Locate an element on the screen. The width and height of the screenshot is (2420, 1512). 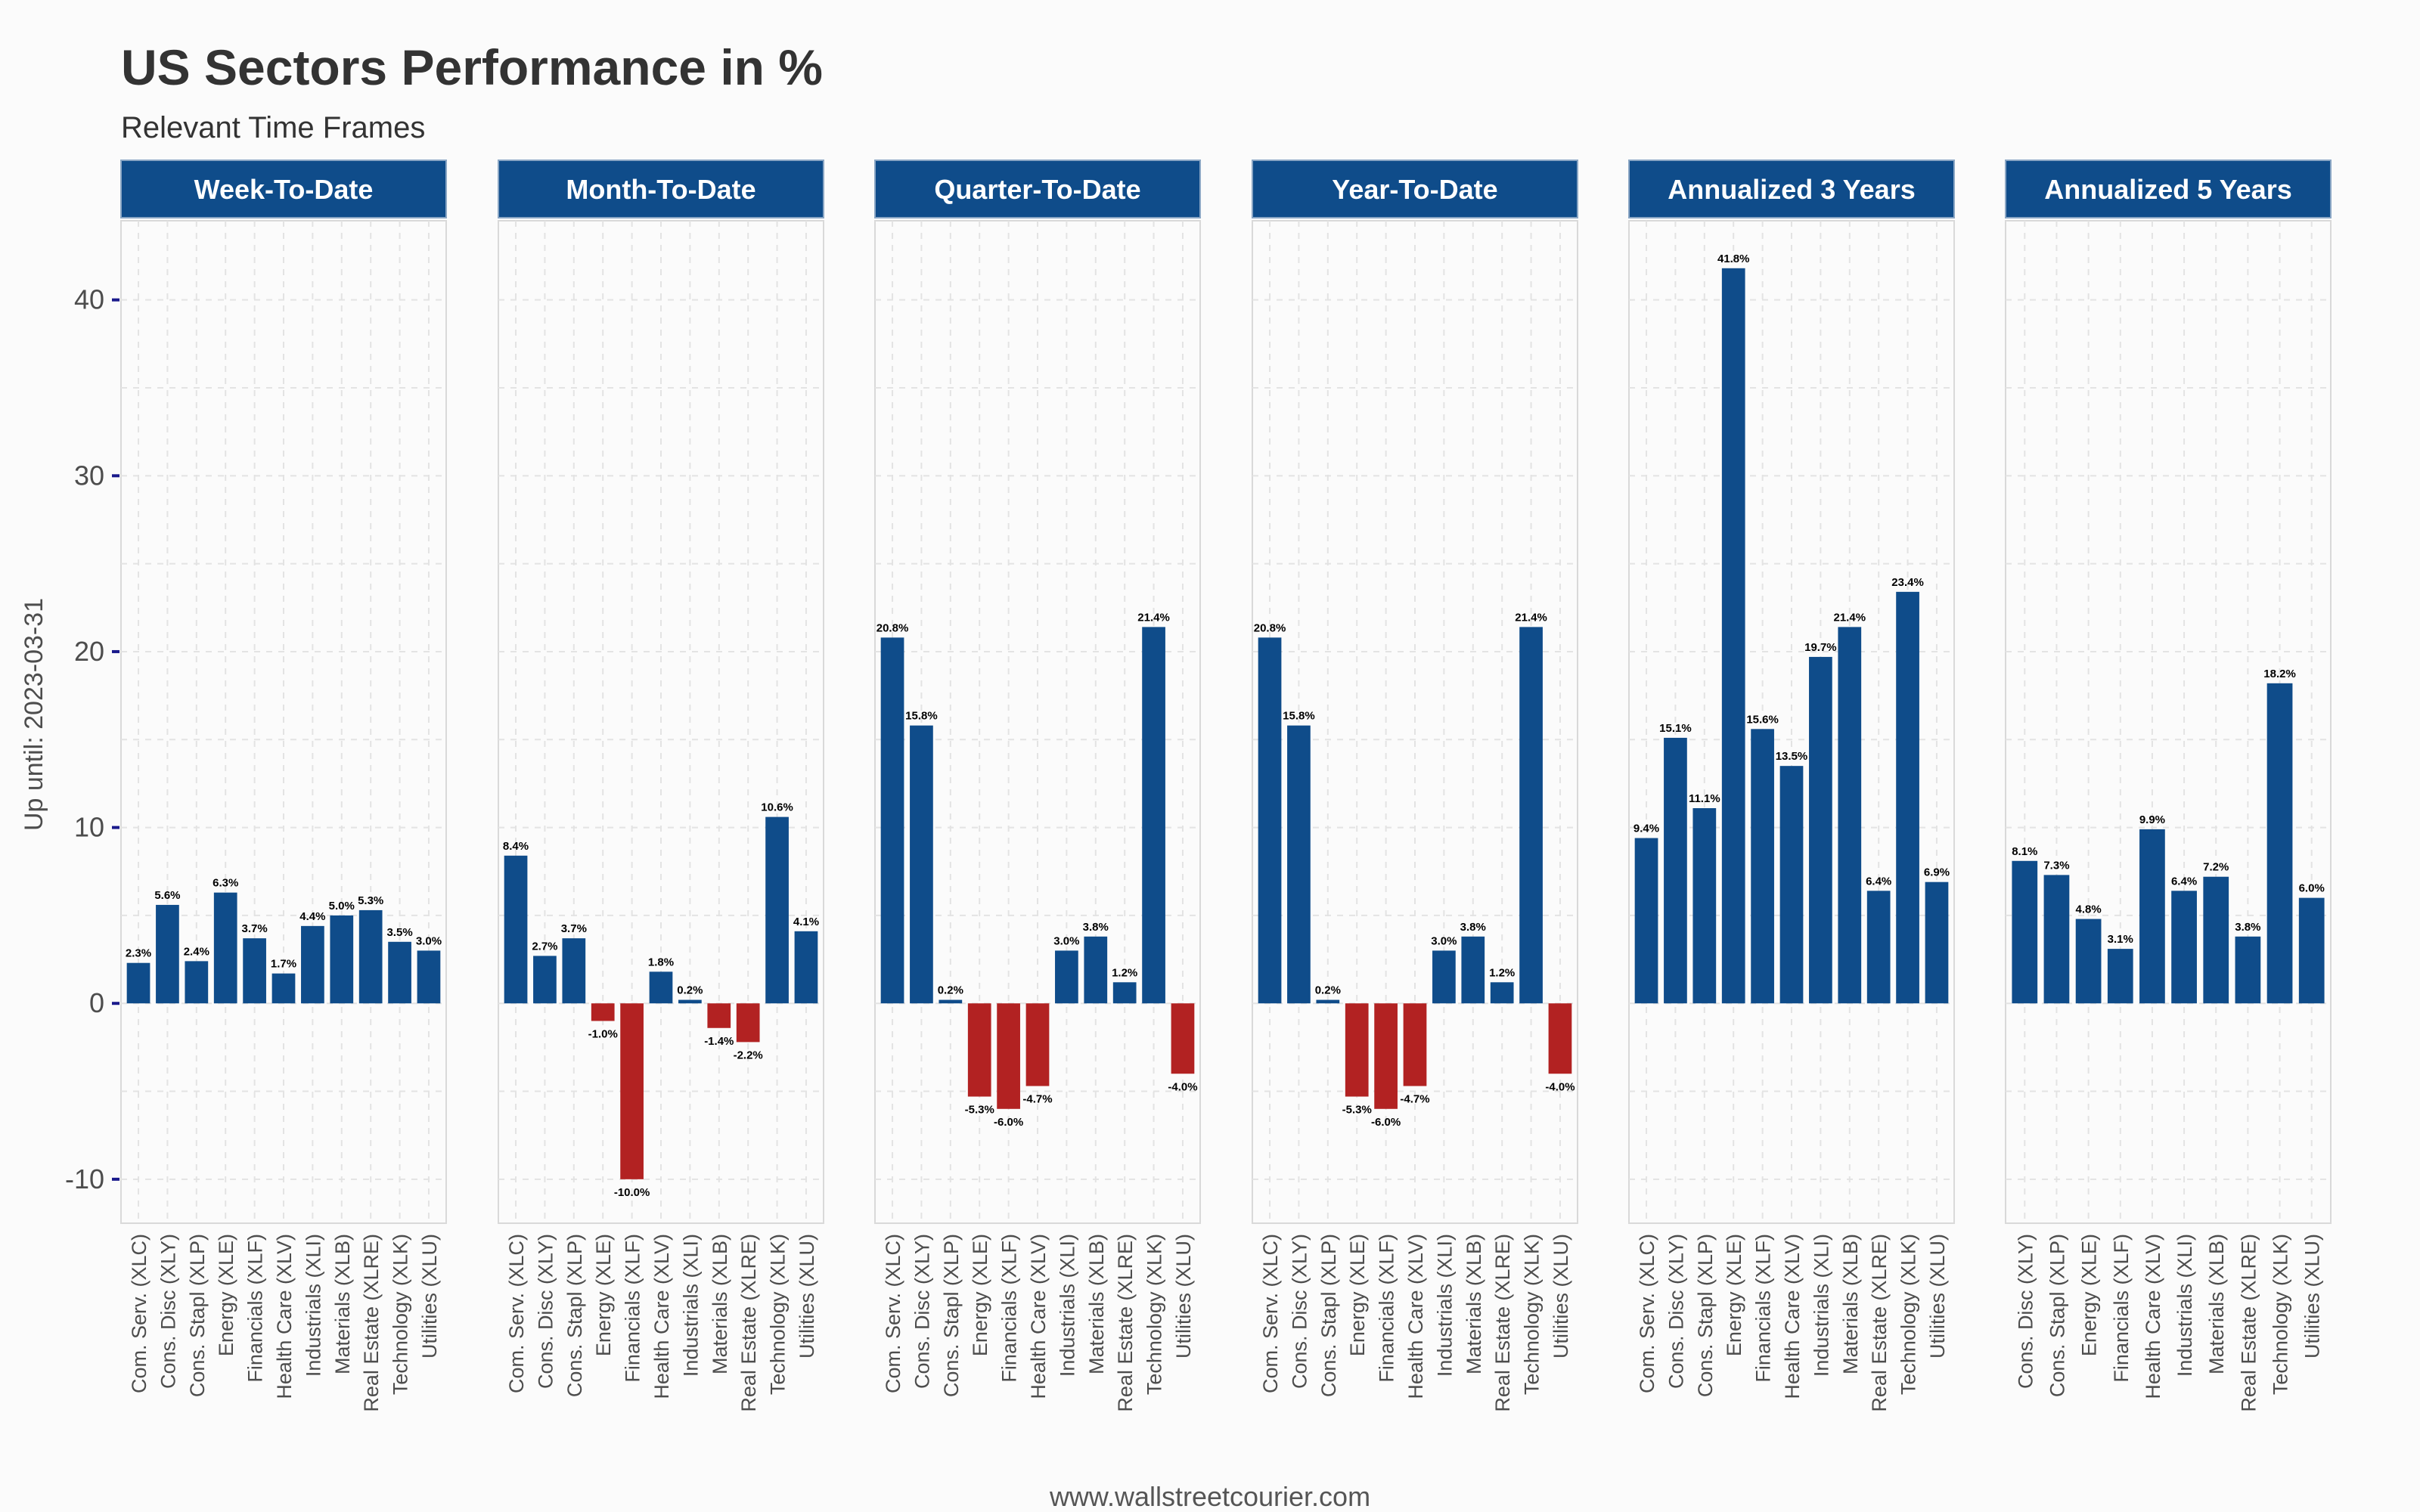
data-label: 1.7% is located at coordinates (283, 964).